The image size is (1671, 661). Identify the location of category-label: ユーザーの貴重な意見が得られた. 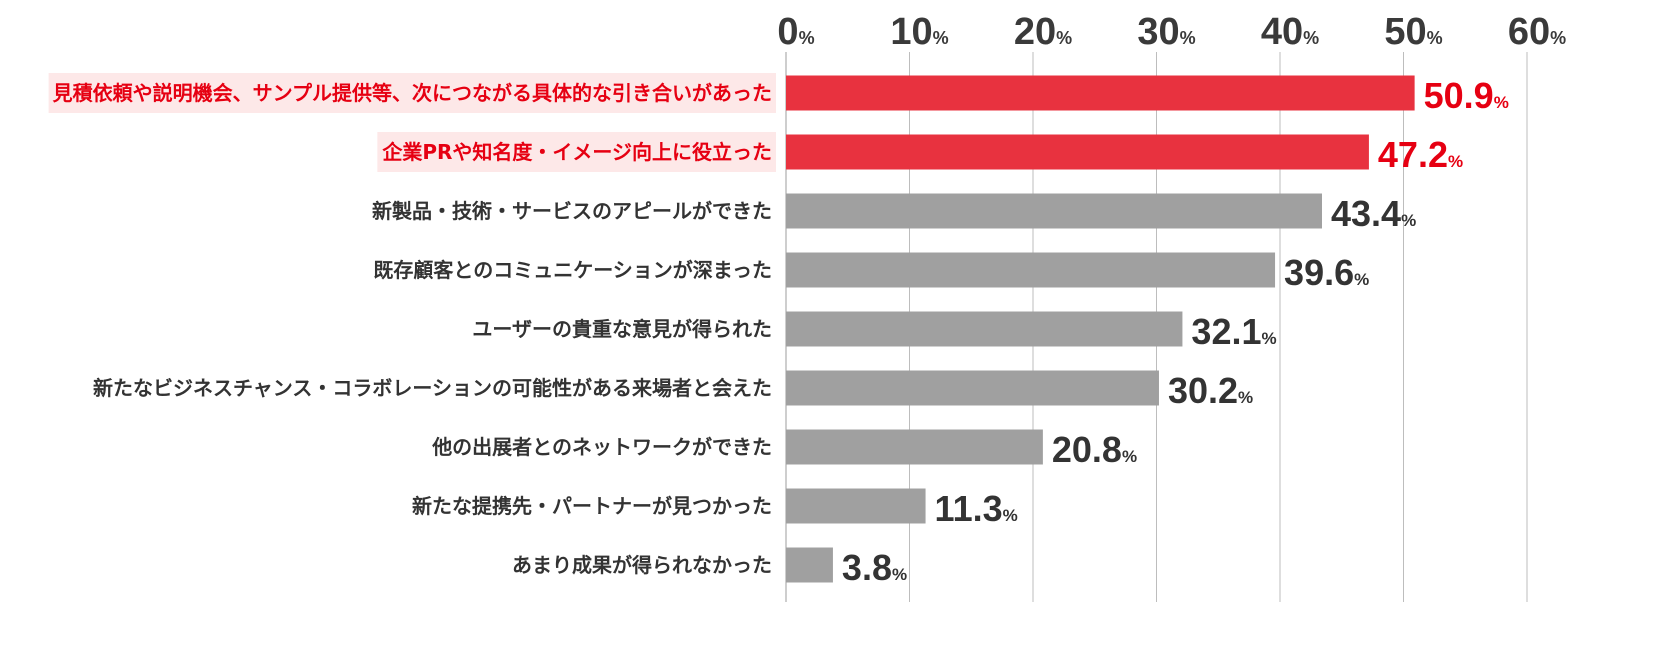
(622, 329).